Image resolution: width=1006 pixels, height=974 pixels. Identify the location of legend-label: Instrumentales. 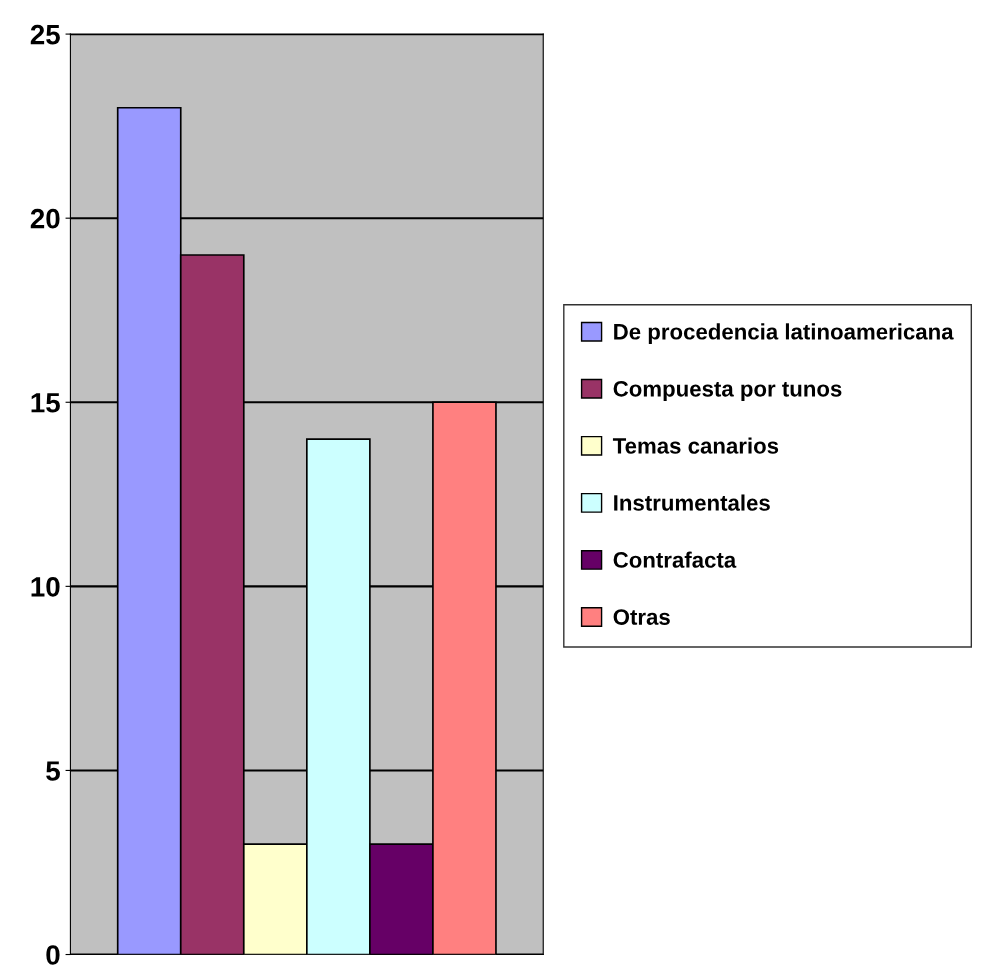
(692, 502).